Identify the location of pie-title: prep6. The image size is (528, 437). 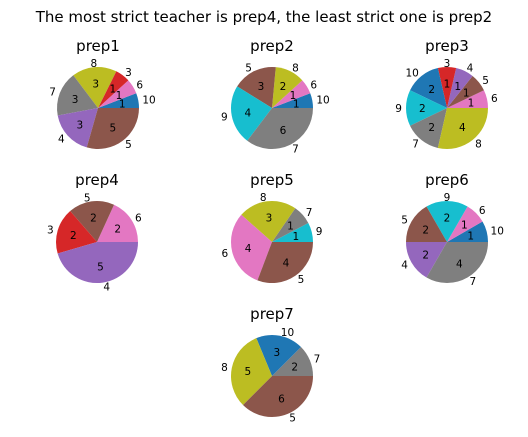
(447, 180).